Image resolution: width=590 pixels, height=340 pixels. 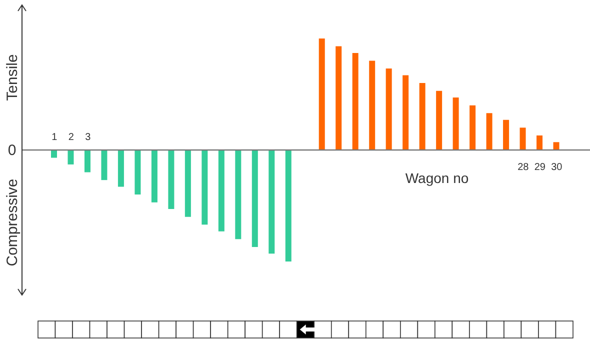 What do you see at coordinates (71, 137) in the screenshot?
I see `x-tick-label: 2` at bounding box center [71, 137].